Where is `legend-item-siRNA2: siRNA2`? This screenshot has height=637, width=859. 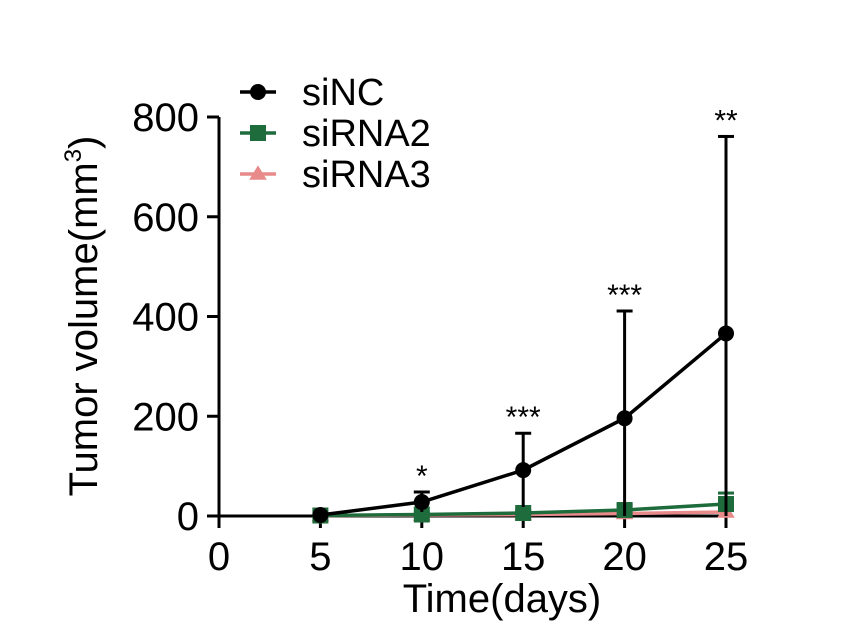
legend-item-siRNA2: siRNA2 is located at coordinates (335, 134).